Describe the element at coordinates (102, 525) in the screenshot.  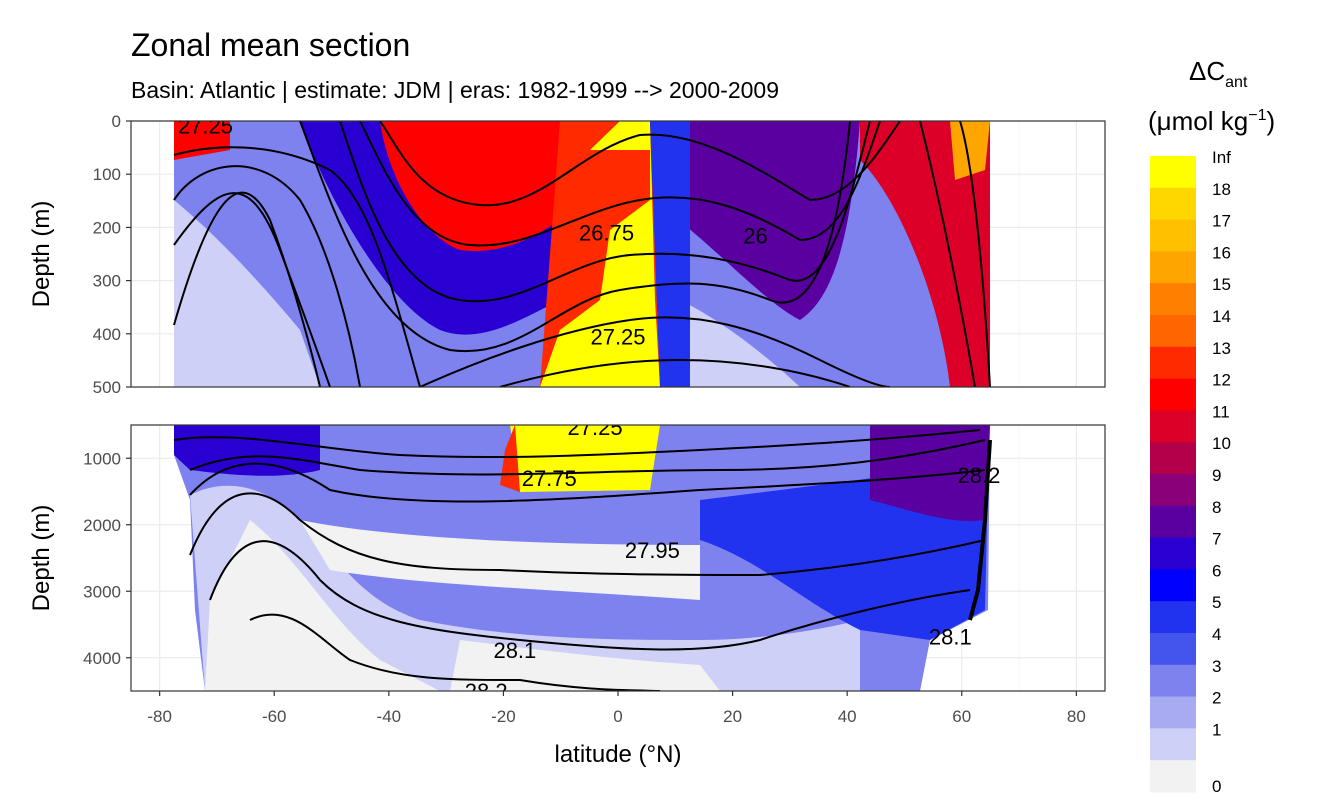
I see `y-tick-label: 2000` at that location.